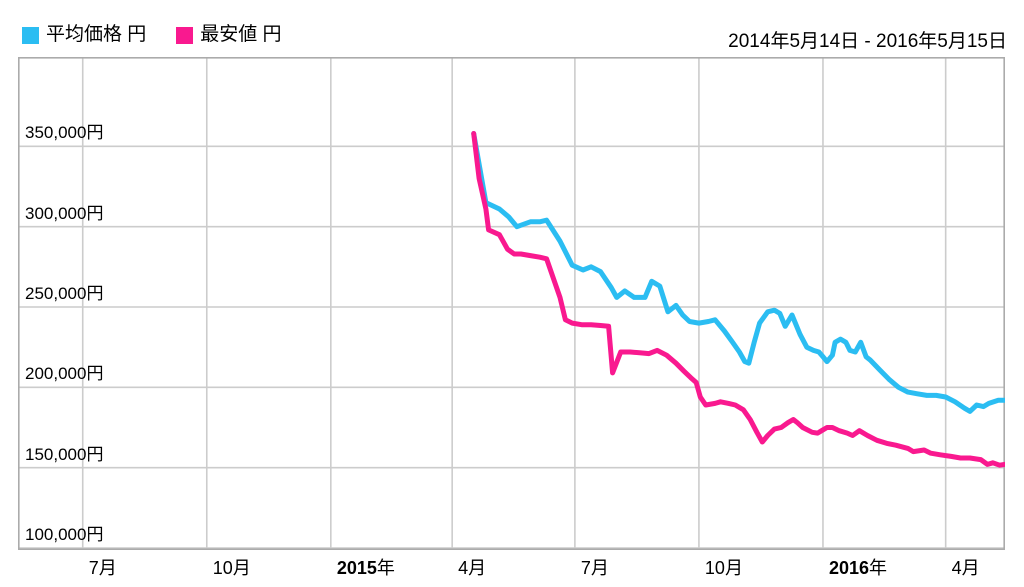  Describe the element at coordinates (858, 568) in the screenshot. I see `x-axis-label: 2016年` at that location.